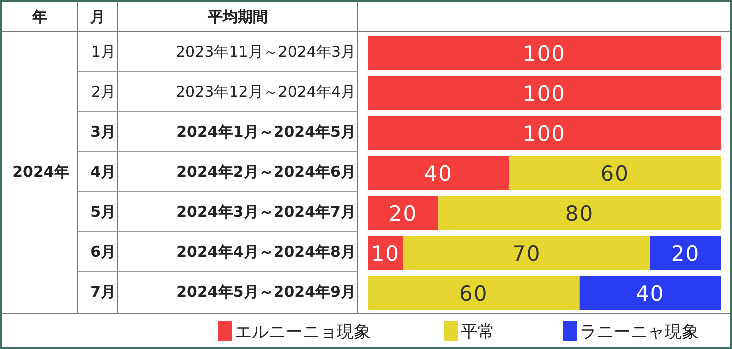  Describe the element at coordinates (103, 252) in the screenshot. I see `y-tick-label: 6月` at that location.